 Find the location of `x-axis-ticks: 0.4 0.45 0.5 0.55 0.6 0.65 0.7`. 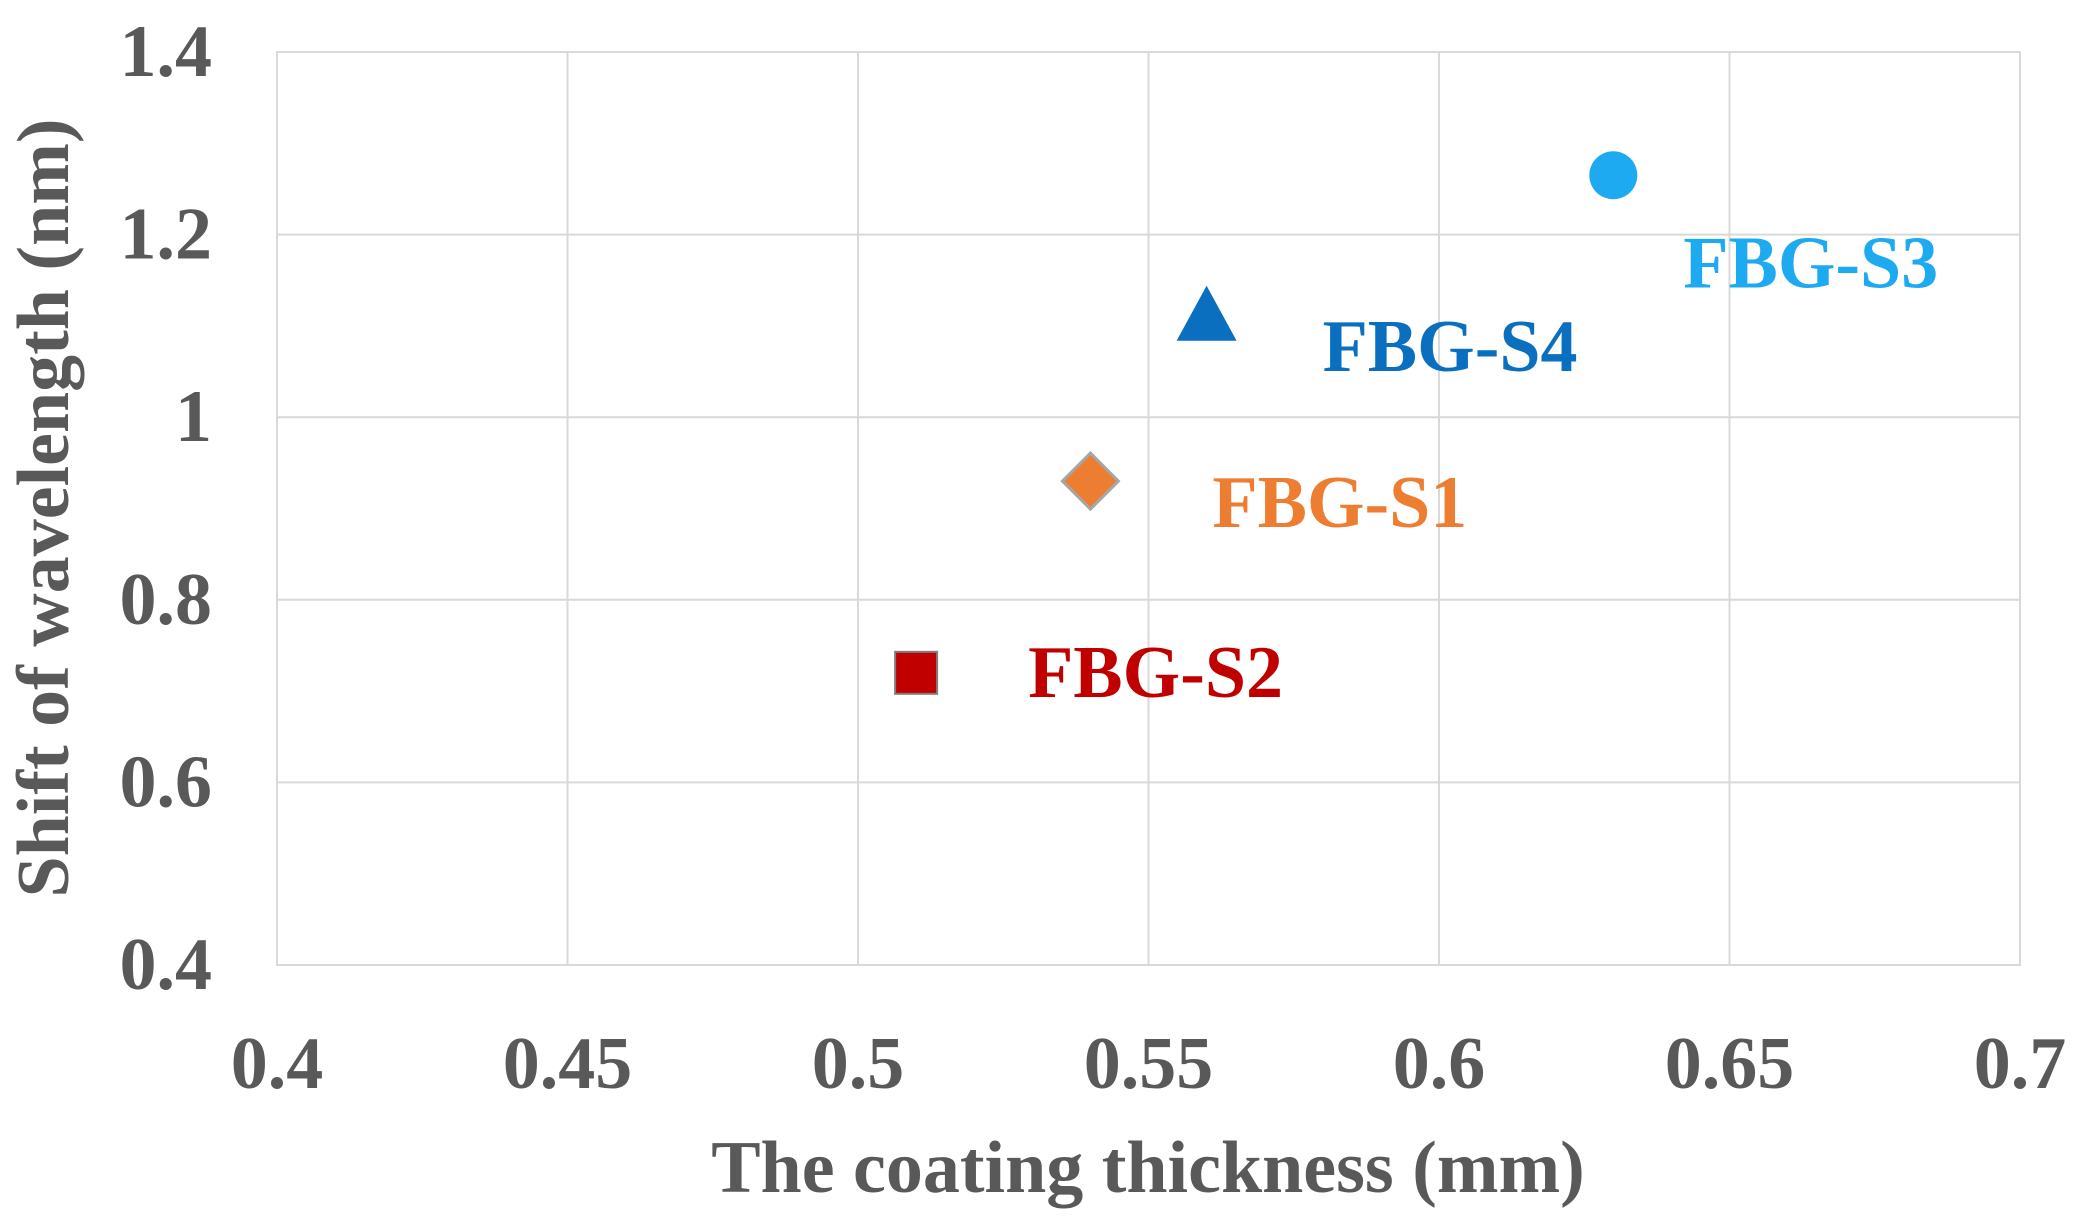

x-axis-ticks: 0.4 0.45 0.5 0.55 0.6 0.65 0.7 is located at coordinates (1149, 1064).